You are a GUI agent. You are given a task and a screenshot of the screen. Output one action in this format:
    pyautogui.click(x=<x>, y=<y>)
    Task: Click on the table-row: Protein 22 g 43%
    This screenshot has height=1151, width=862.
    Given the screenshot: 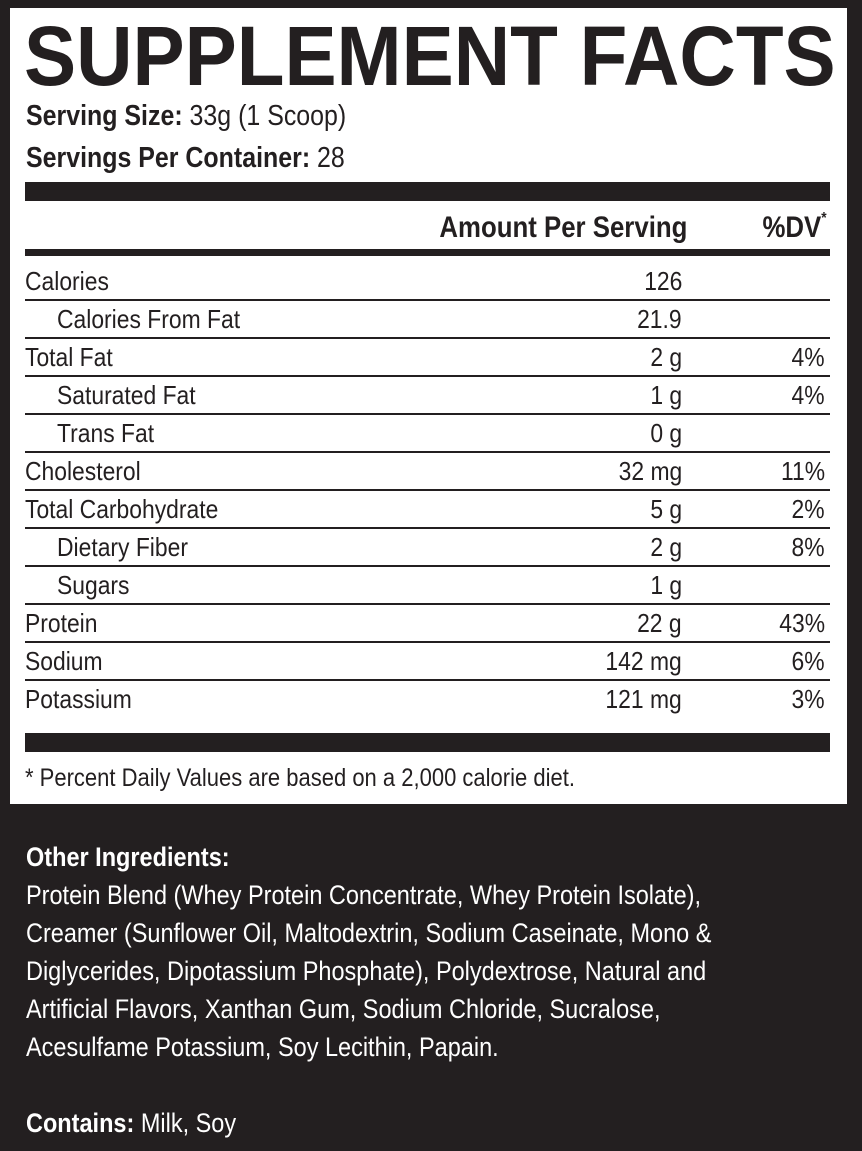 What is the action you would take?
    pyautogui.click(x=427, y=624)
    